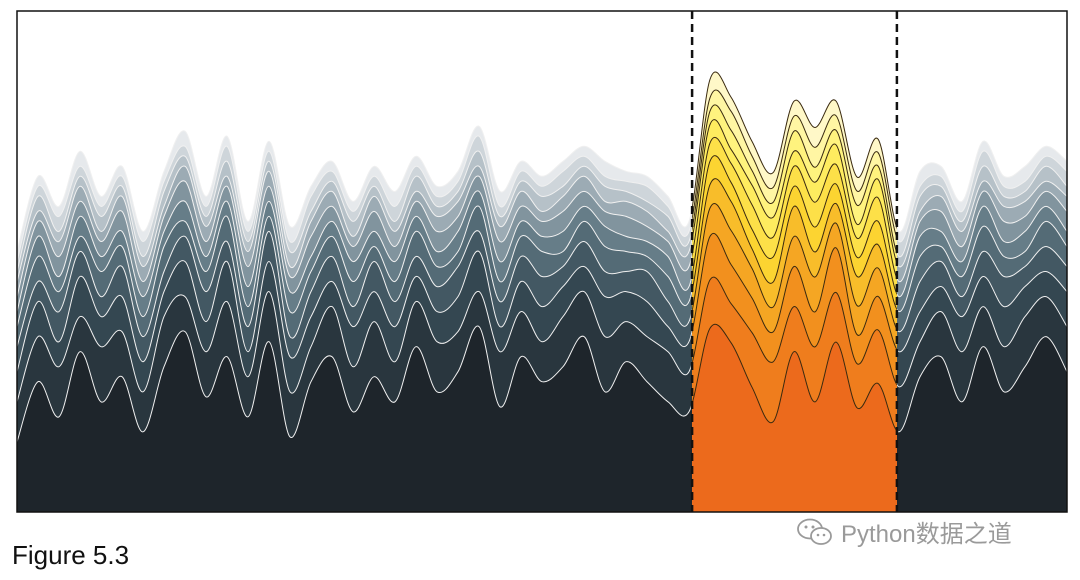  What do you see at coordinates (794, 291) in the screenshot?
I see `stream-layers-highlight` at bounding box center [794, 291].